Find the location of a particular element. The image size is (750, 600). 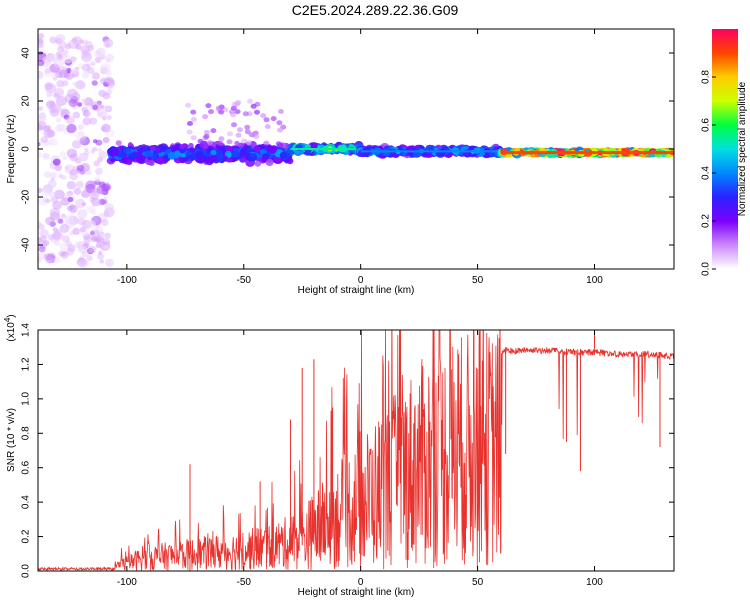

heatmap-xtick-label: 0 is located at coordinates (361, 280).